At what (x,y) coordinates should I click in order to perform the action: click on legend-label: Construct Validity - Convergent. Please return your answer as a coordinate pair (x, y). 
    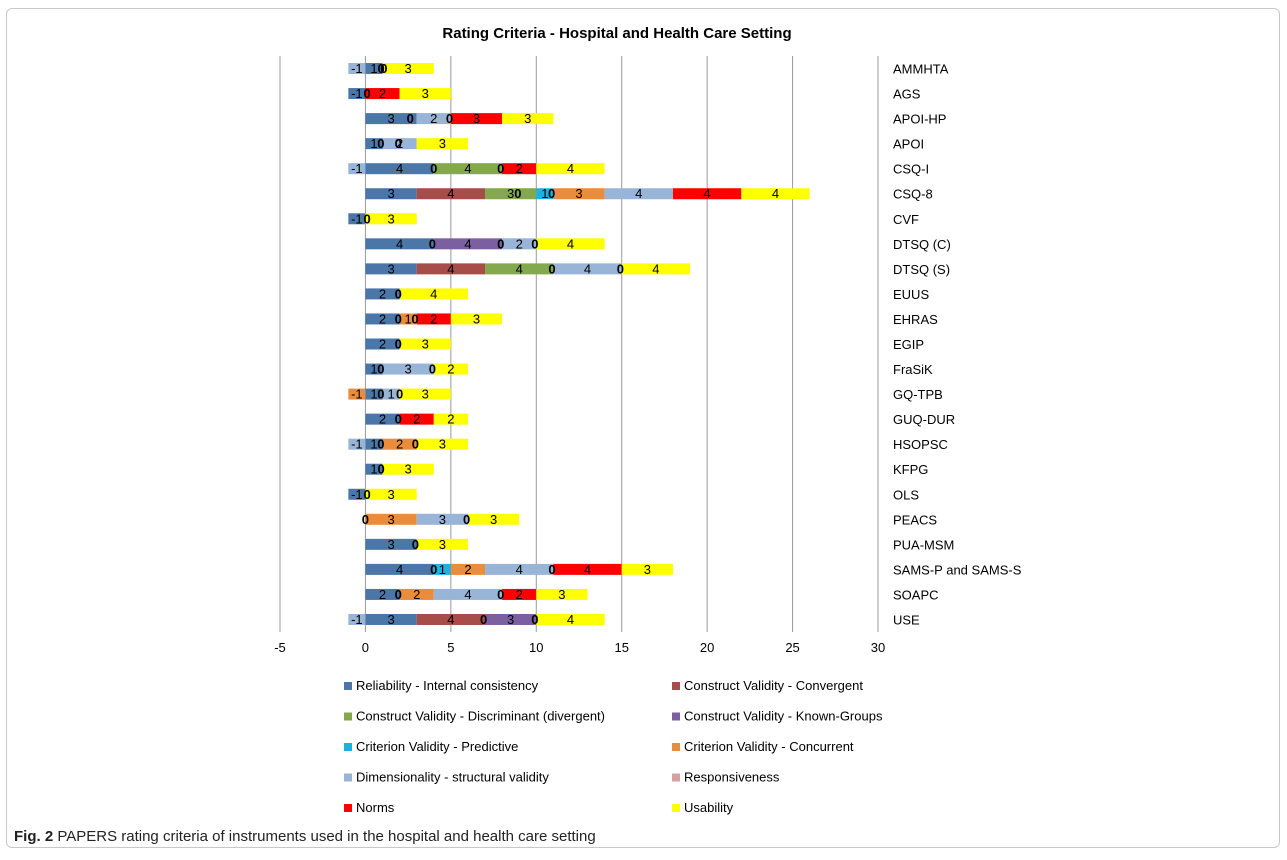
    Looking at the image, I should click on (773, 685).